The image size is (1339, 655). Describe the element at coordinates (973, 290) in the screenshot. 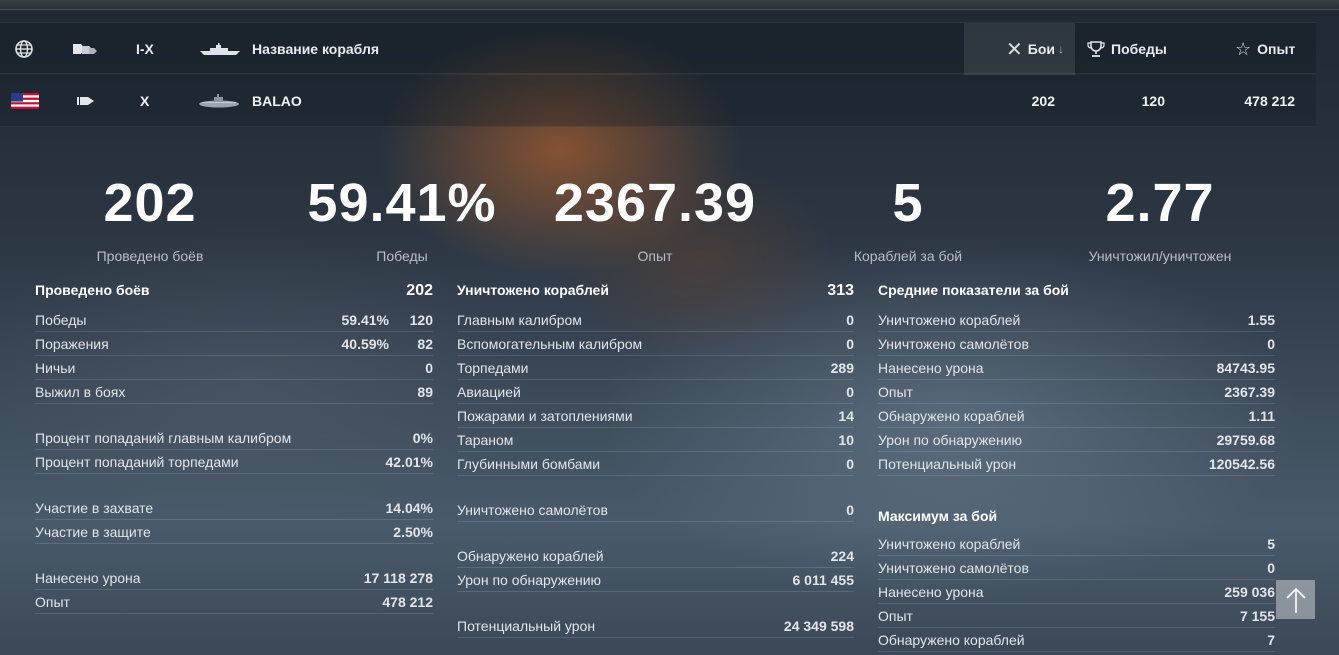

I see `avg-head-label: Средние показатели за бой` at that location.